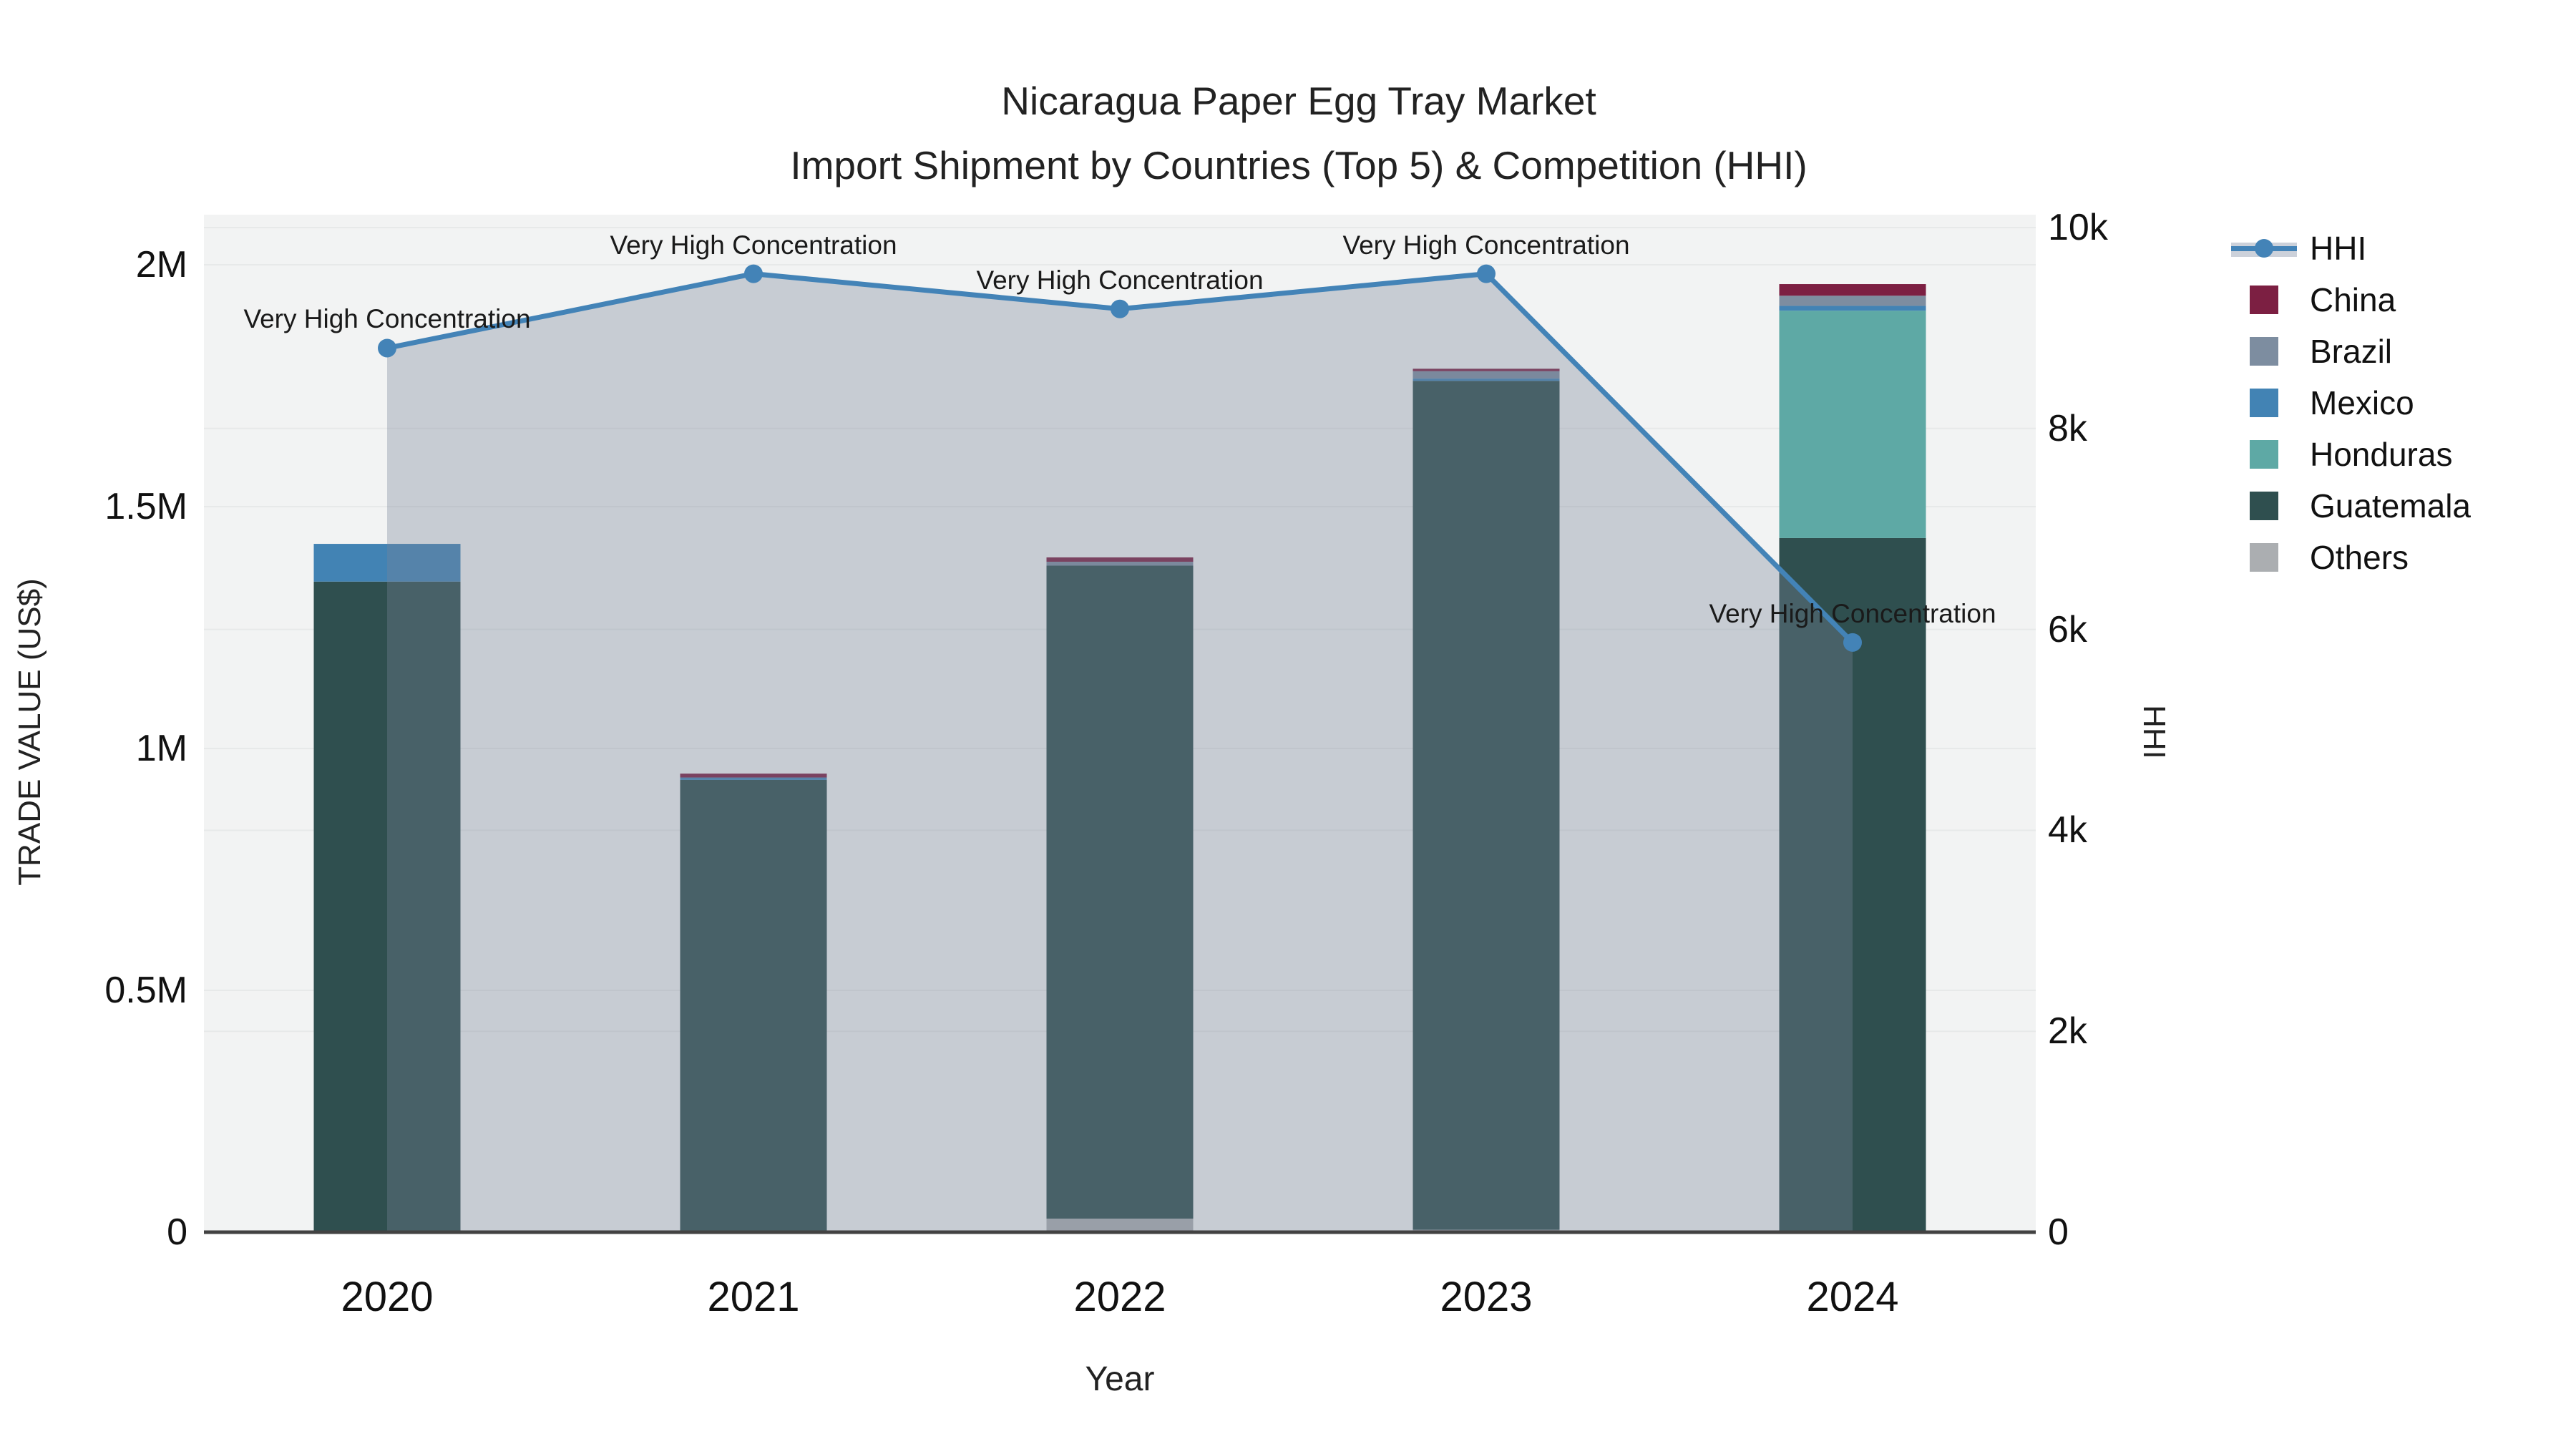 This screenshot has width=2576, height=1449. I want to click on legend-label: Mexico, so click(2362, 402).